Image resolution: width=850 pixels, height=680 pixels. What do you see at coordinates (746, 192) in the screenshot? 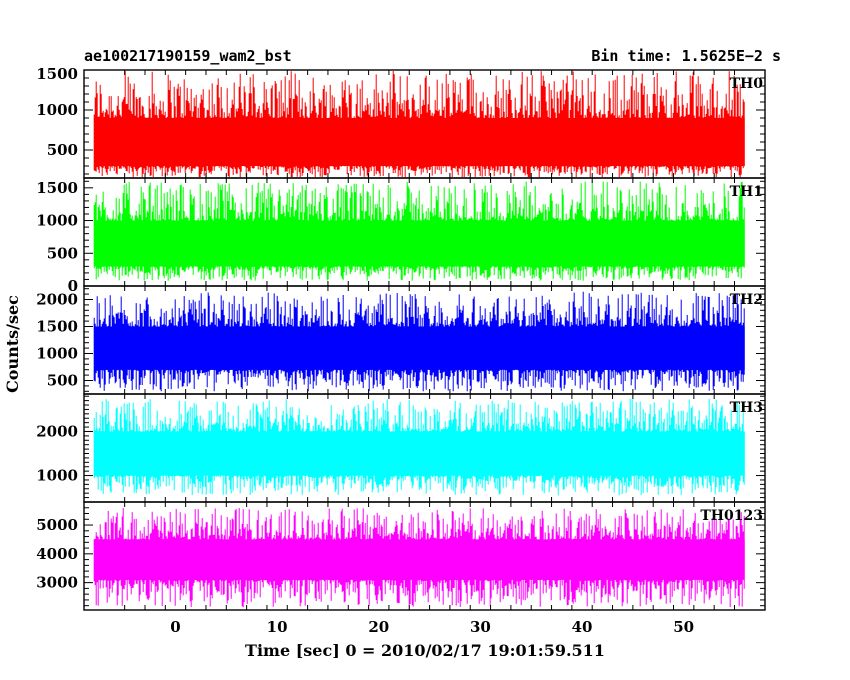
I see `panel-label-th1: TH1` at bounding box center [746, 192].